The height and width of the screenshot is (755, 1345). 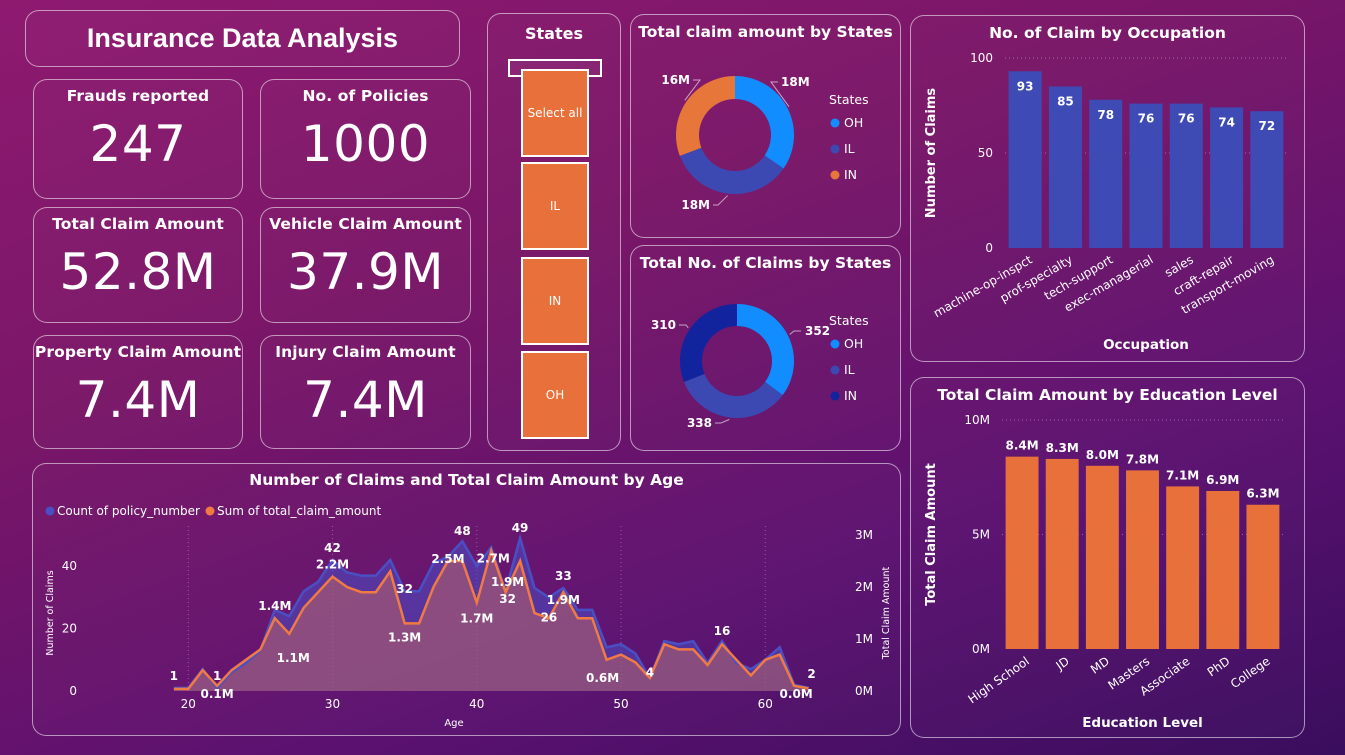 I want to click on bar-data-label: 6.9M, so click(x=1222, y=480).